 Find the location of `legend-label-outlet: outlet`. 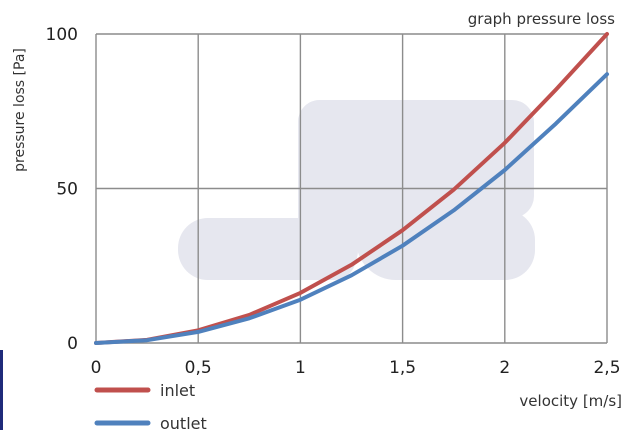

legend-label-outlet: outlet is located at coordinates (183, 422).